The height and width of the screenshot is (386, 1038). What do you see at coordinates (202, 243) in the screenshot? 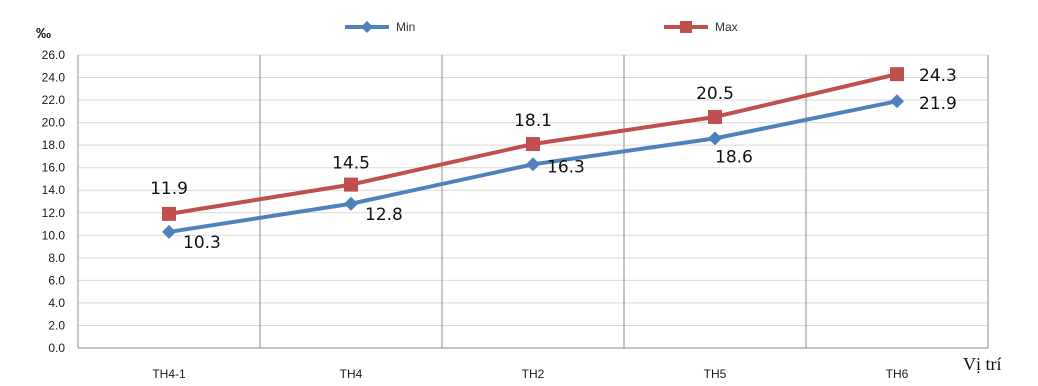
I see `min-data-label: 10.3` at bounding box center [202, 243].